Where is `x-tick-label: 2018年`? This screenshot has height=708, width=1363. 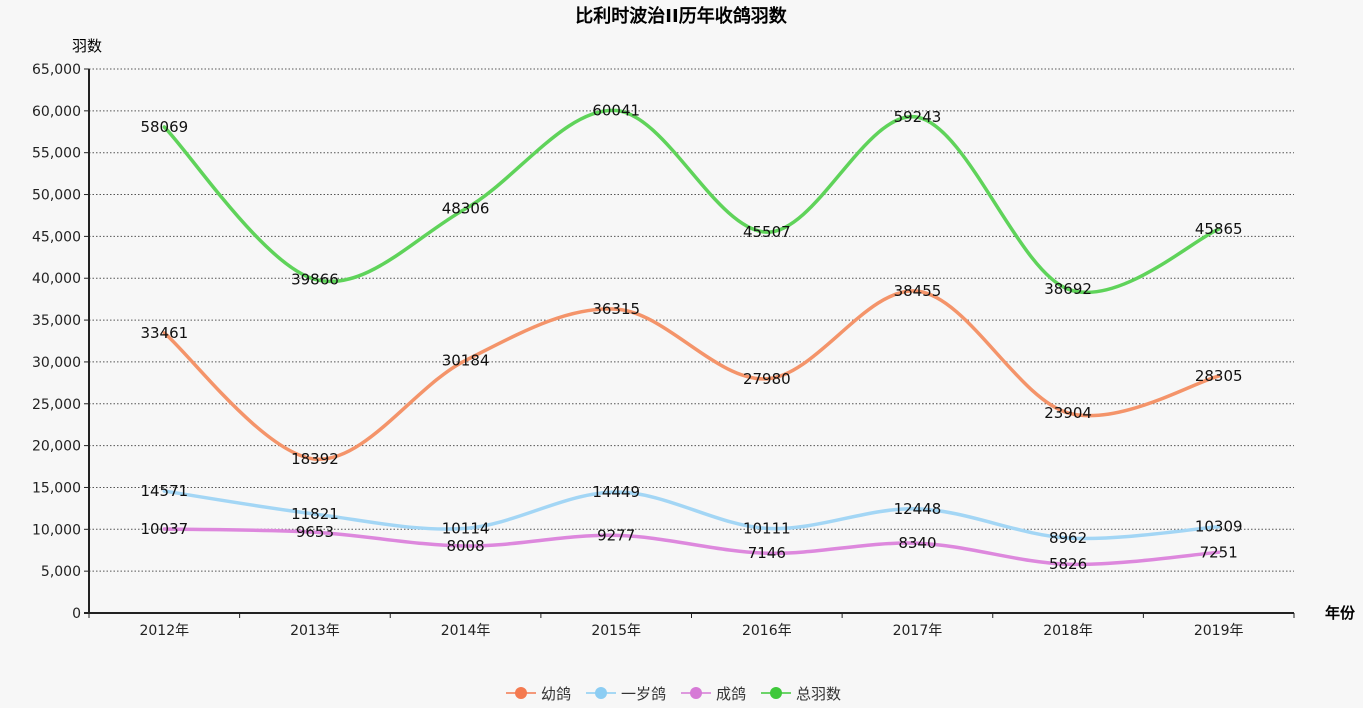
x-tick-label: 2018年 is located at coordinates (1068, 631).